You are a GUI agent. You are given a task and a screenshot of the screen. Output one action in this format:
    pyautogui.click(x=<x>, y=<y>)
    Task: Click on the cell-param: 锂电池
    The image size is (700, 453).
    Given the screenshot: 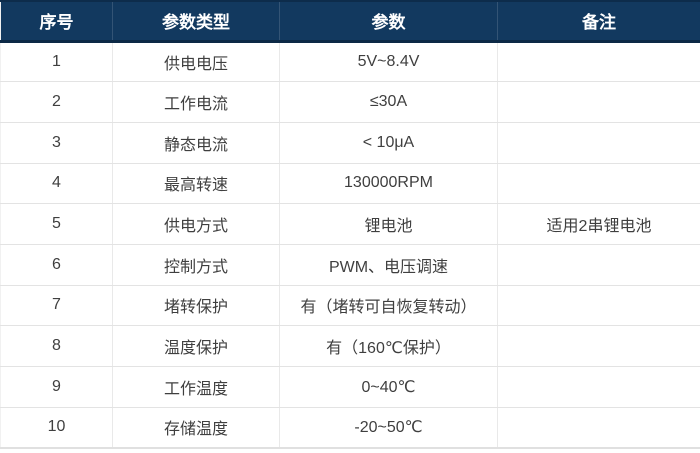 What is the action you would take?
    pyautogui.click(x=388, y=224)
    